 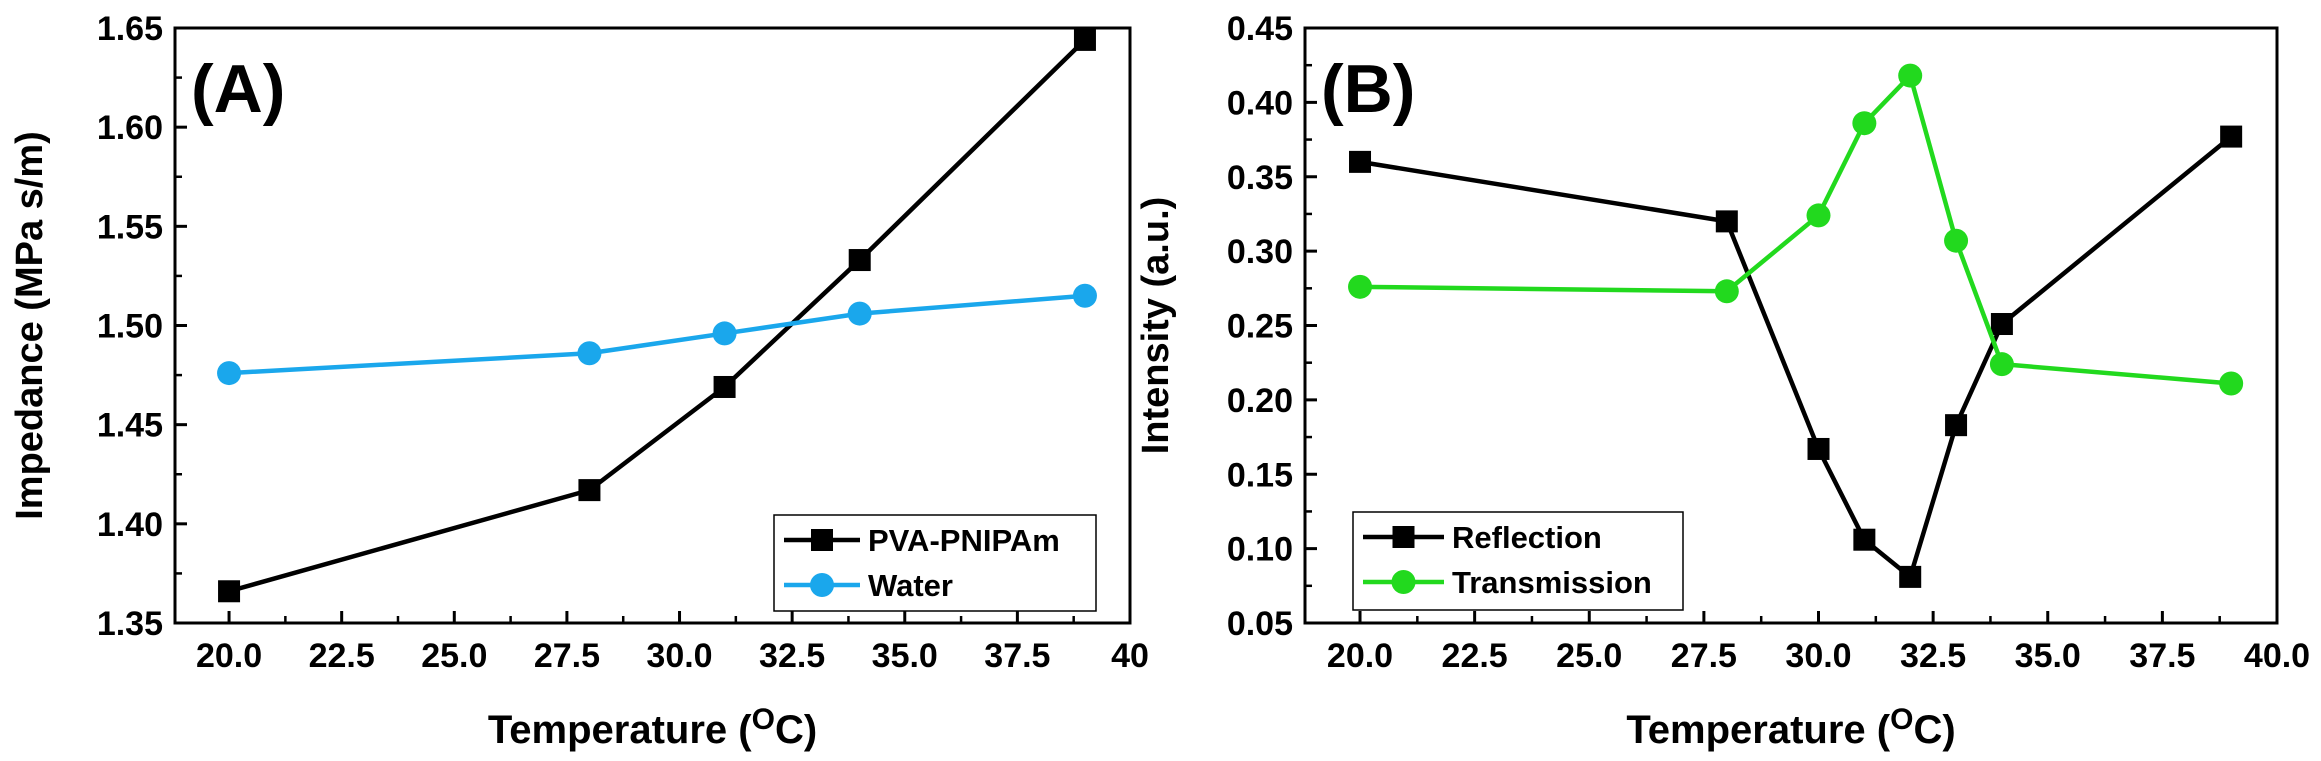 What do you see at coordinates (238, 89) in the screenshot?
I see `panel-label: (A)` at bounding box center [238, 89].